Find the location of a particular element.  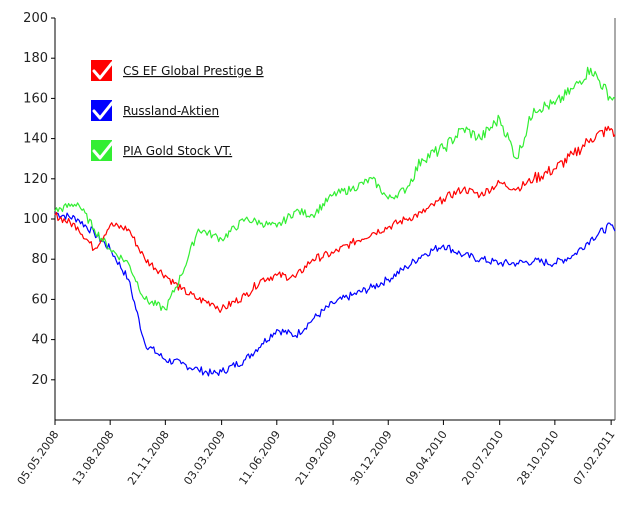

y-tick-label: 180 is located at coordinates (35, 58).